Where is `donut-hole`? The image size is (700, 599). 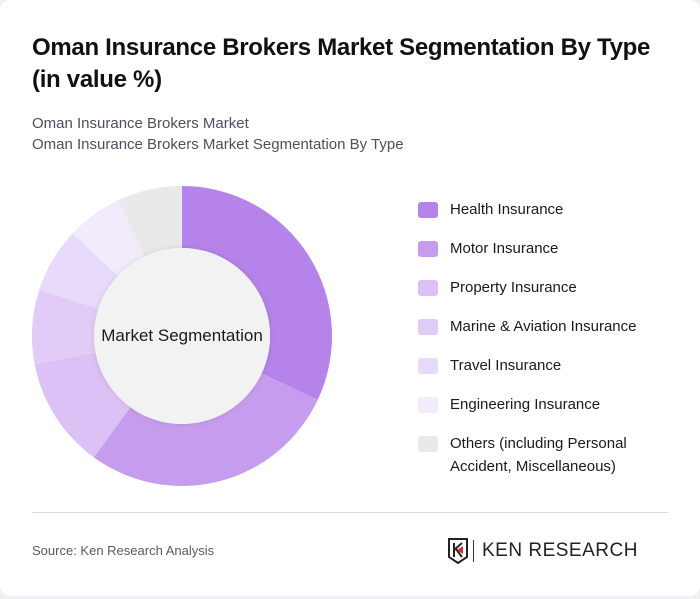
donut-hole is located at coordinates (182, 336).